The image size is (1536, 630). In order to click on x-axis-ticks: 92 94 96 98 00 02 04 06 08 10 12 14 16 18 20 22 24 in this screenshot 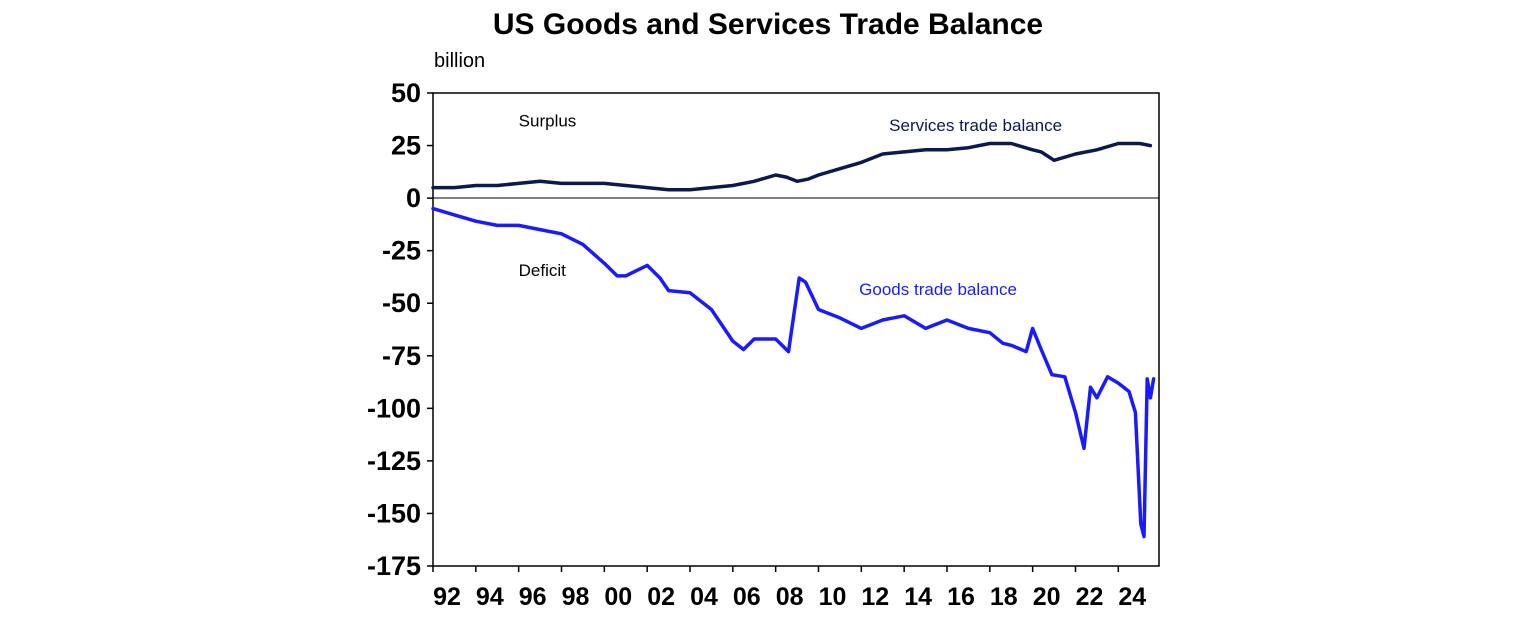, I will do `click(789, 588)`.